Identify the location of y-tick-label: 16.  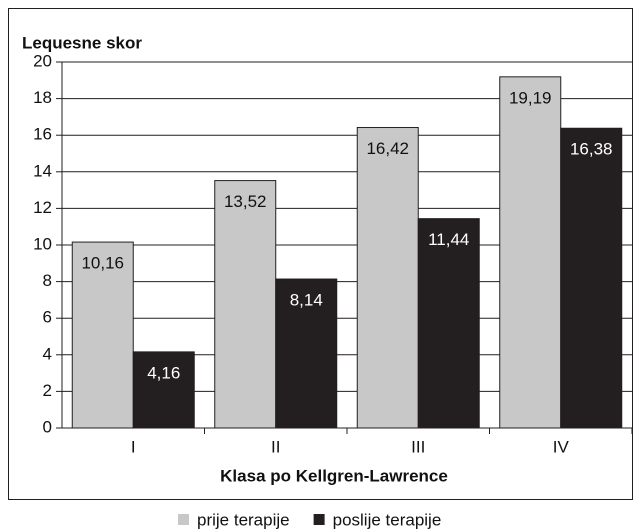
(42, 134).